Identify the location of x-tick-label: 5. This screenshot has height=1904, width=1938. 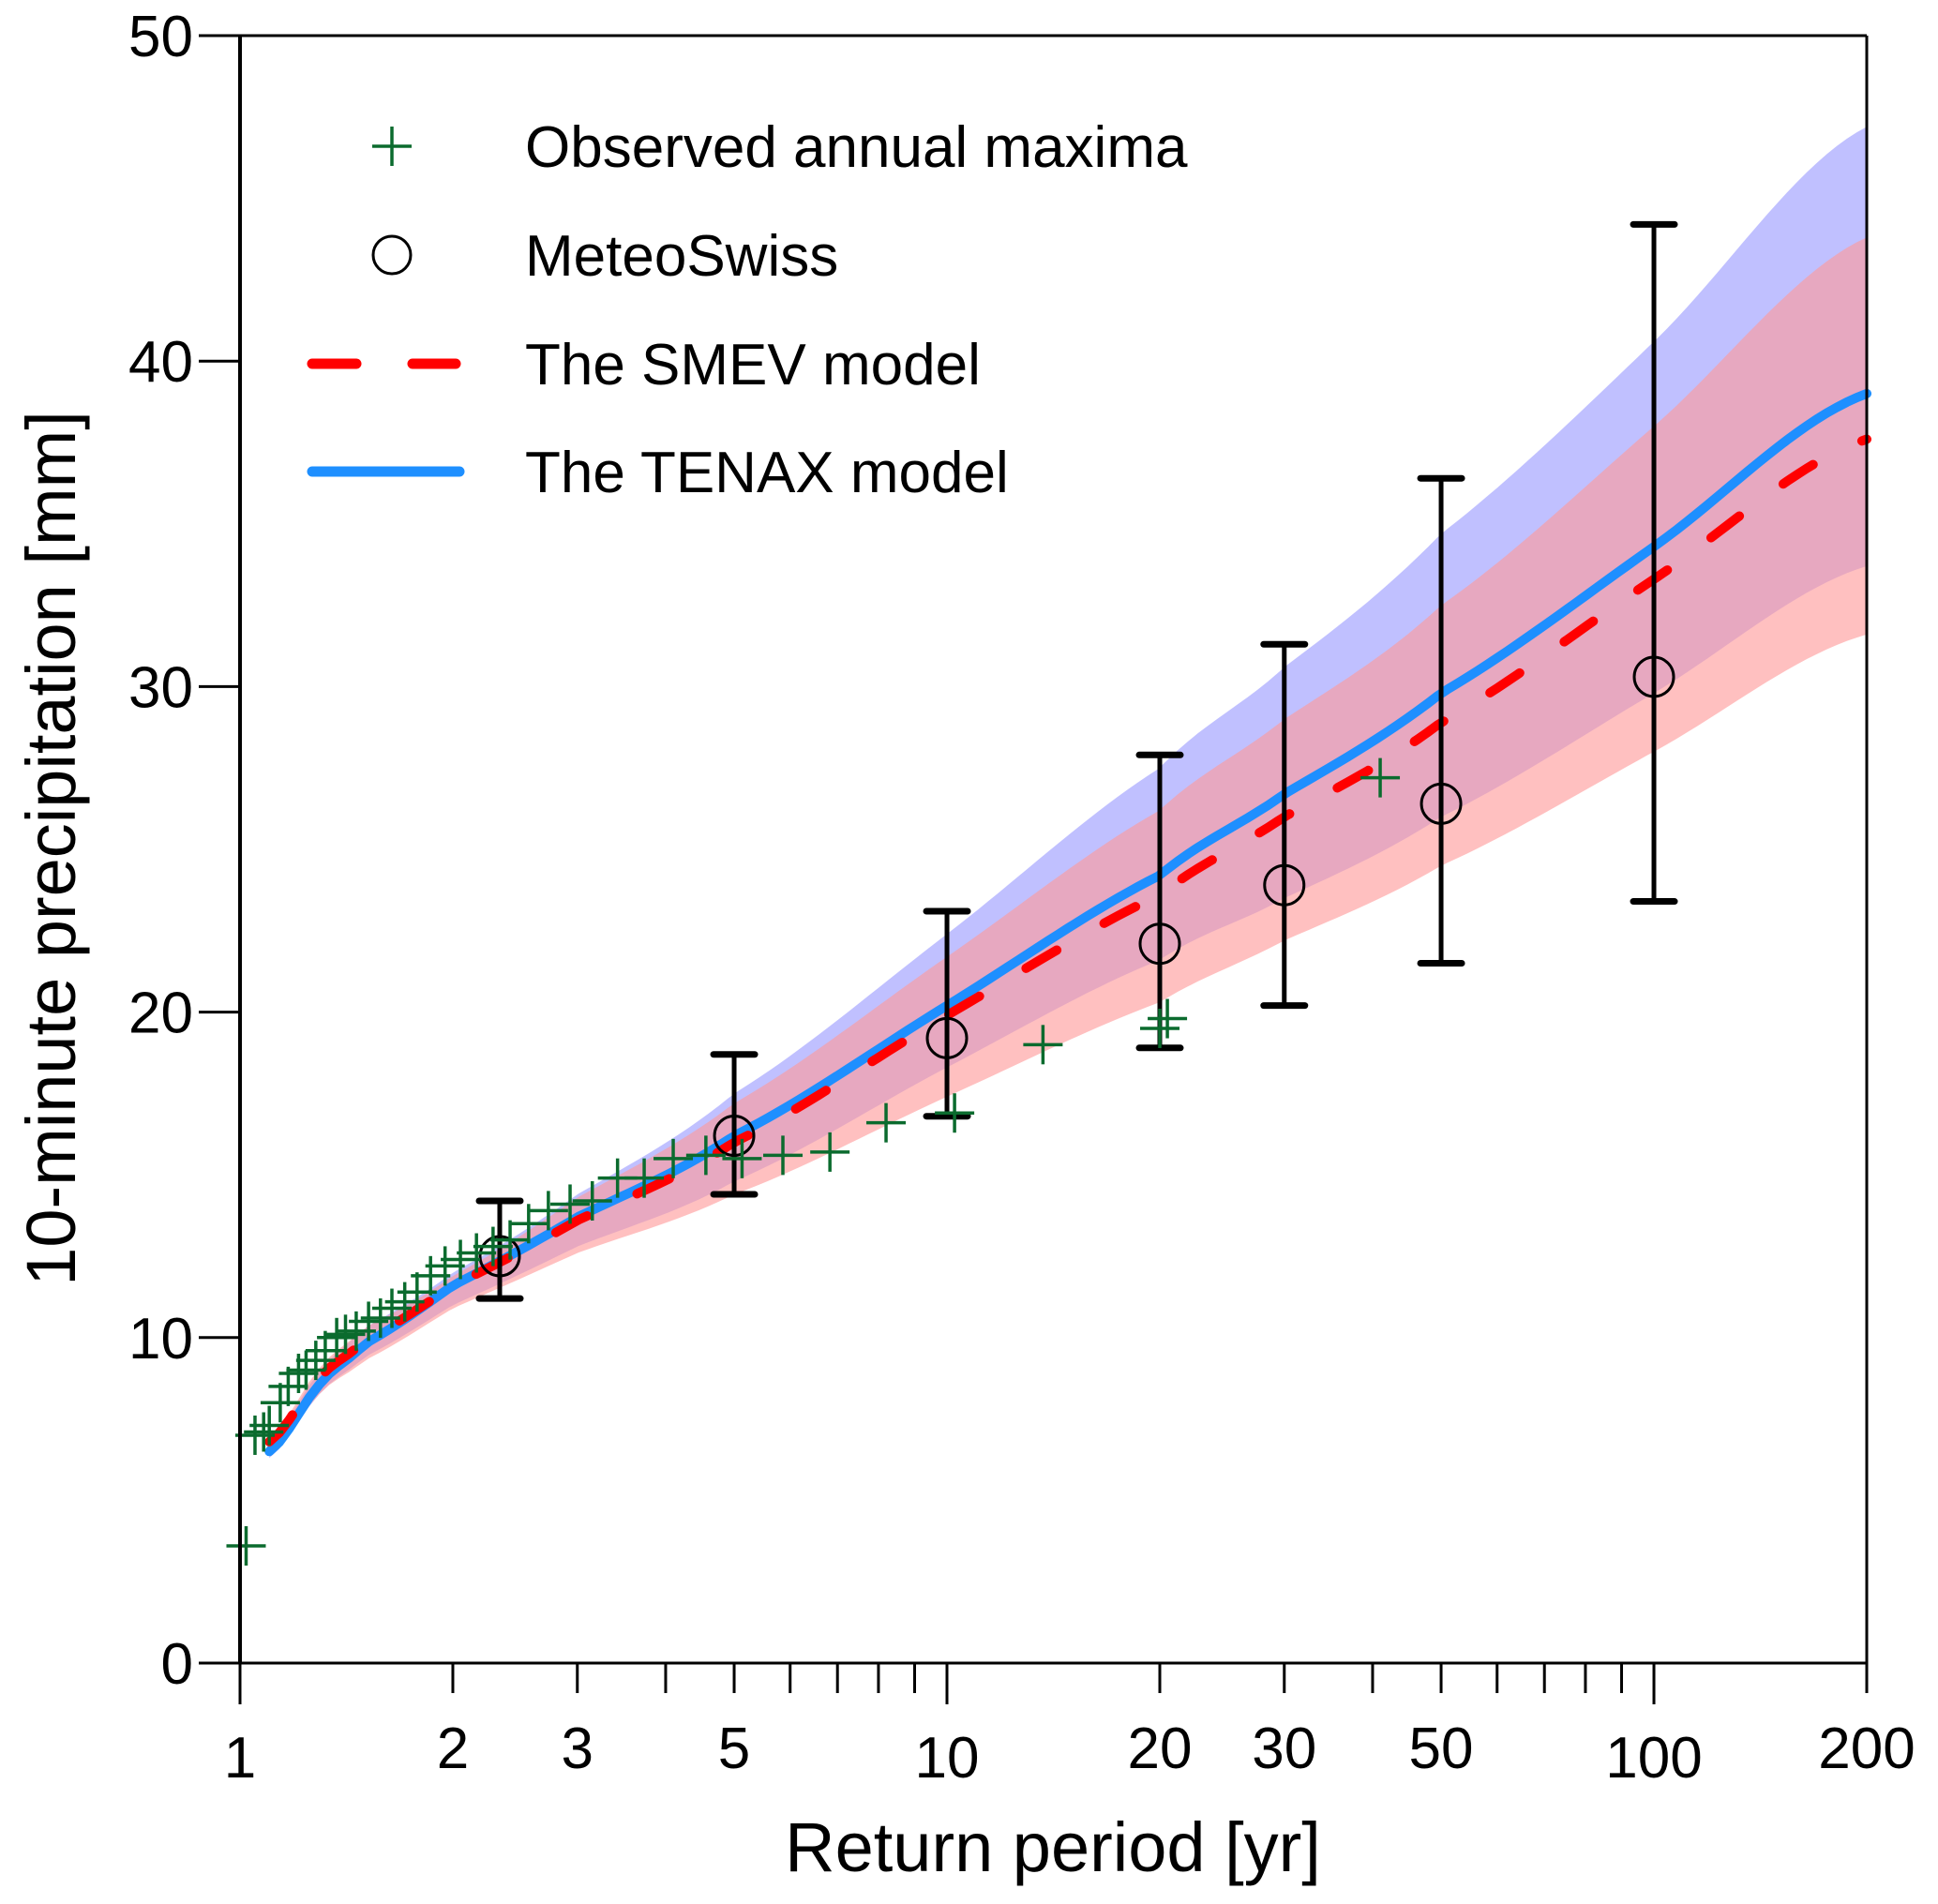
(734, 1749).